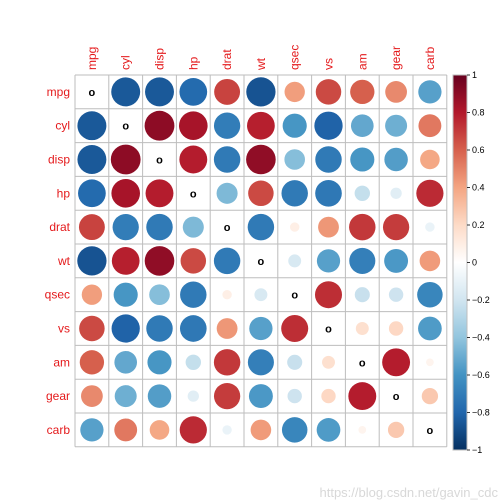  What do you see at coordinates (64, 261) in the screenshot?
I see `row-label-wt: wt` at bounding box center [64, 261].